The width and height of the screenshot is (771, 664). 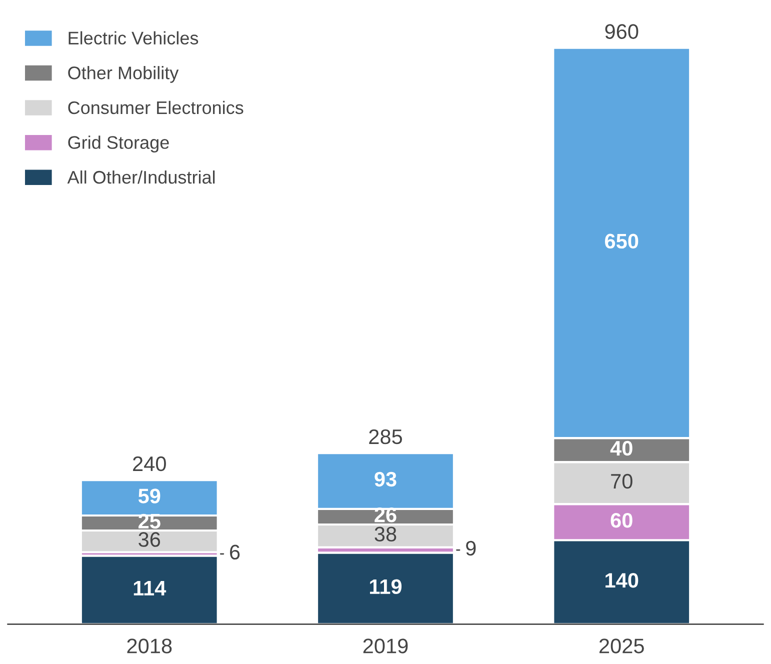 I want to click on data-label: 650, so click(x=621, y=241).